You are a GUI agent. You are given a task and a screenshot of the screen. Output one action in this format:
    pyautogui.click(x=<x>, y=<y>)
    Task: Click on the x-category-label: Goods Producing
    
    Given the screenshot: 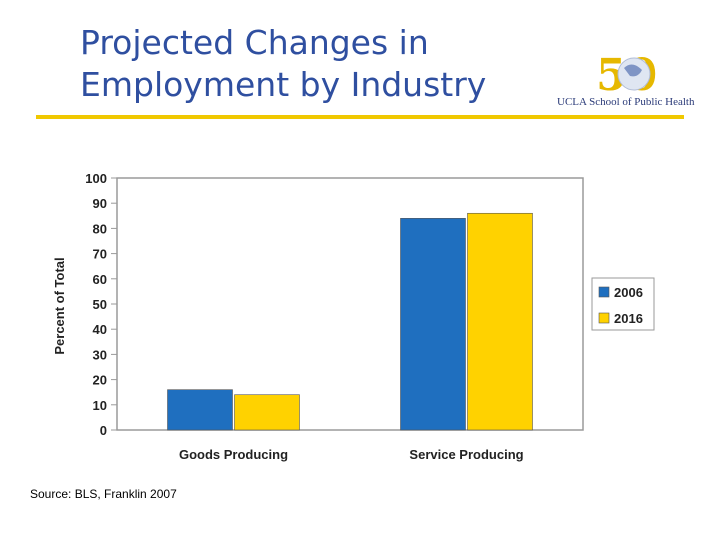 What is the action you would take?
    pyautogui.click(x=233, y=454)
    